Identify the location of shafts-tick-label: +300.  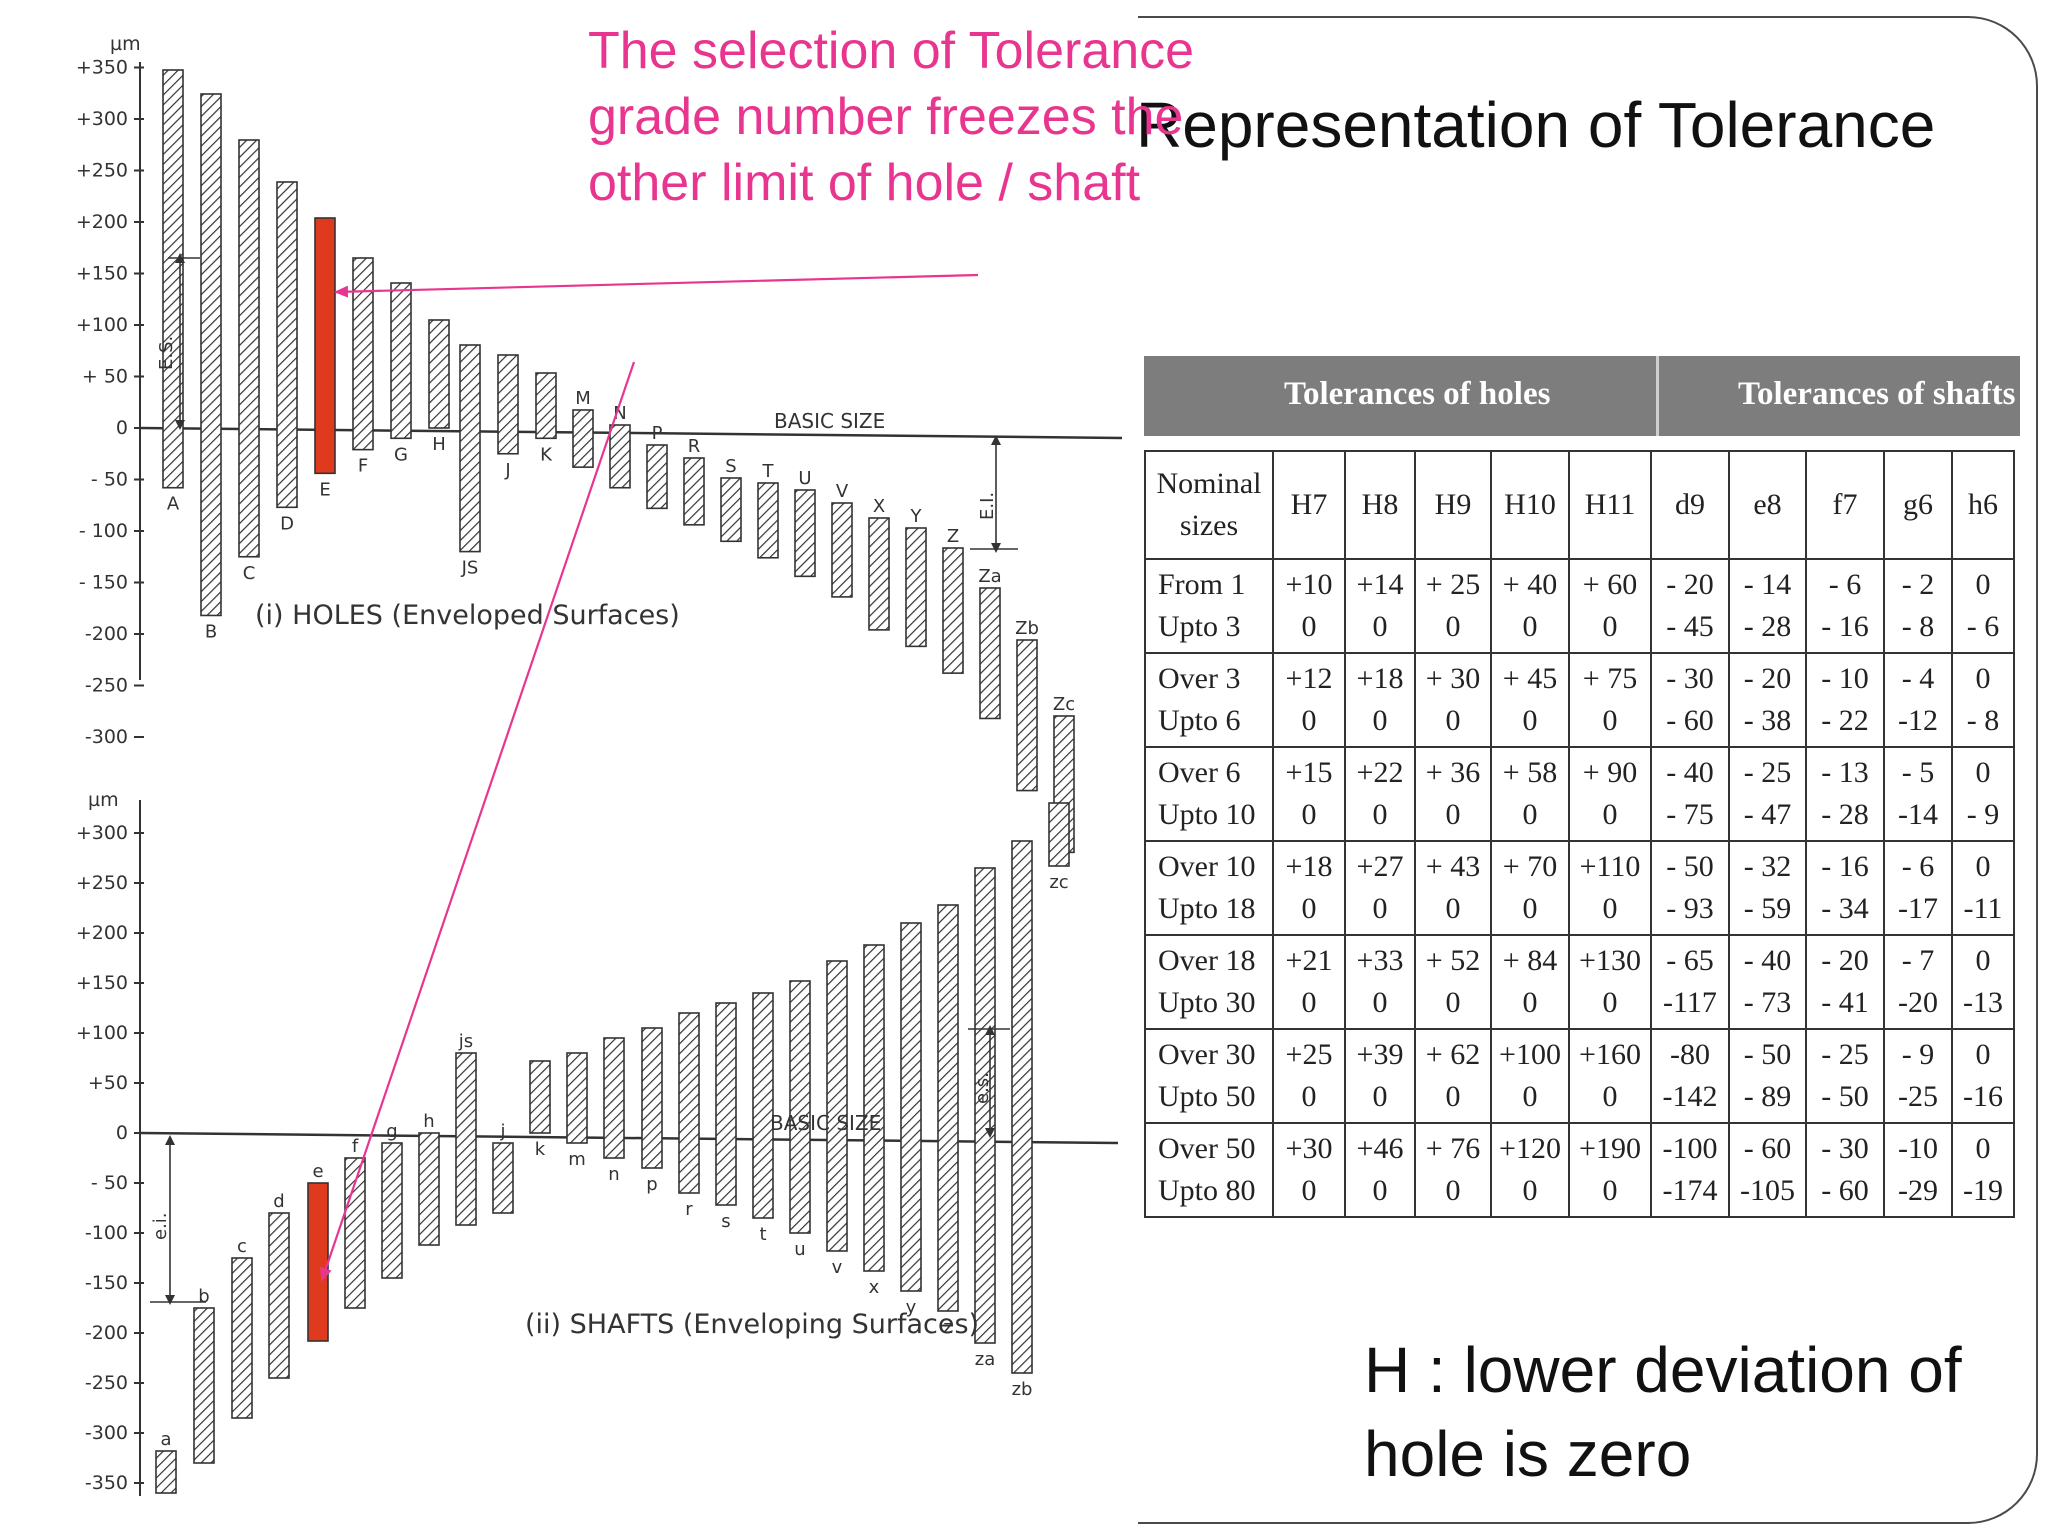
(102, 833).